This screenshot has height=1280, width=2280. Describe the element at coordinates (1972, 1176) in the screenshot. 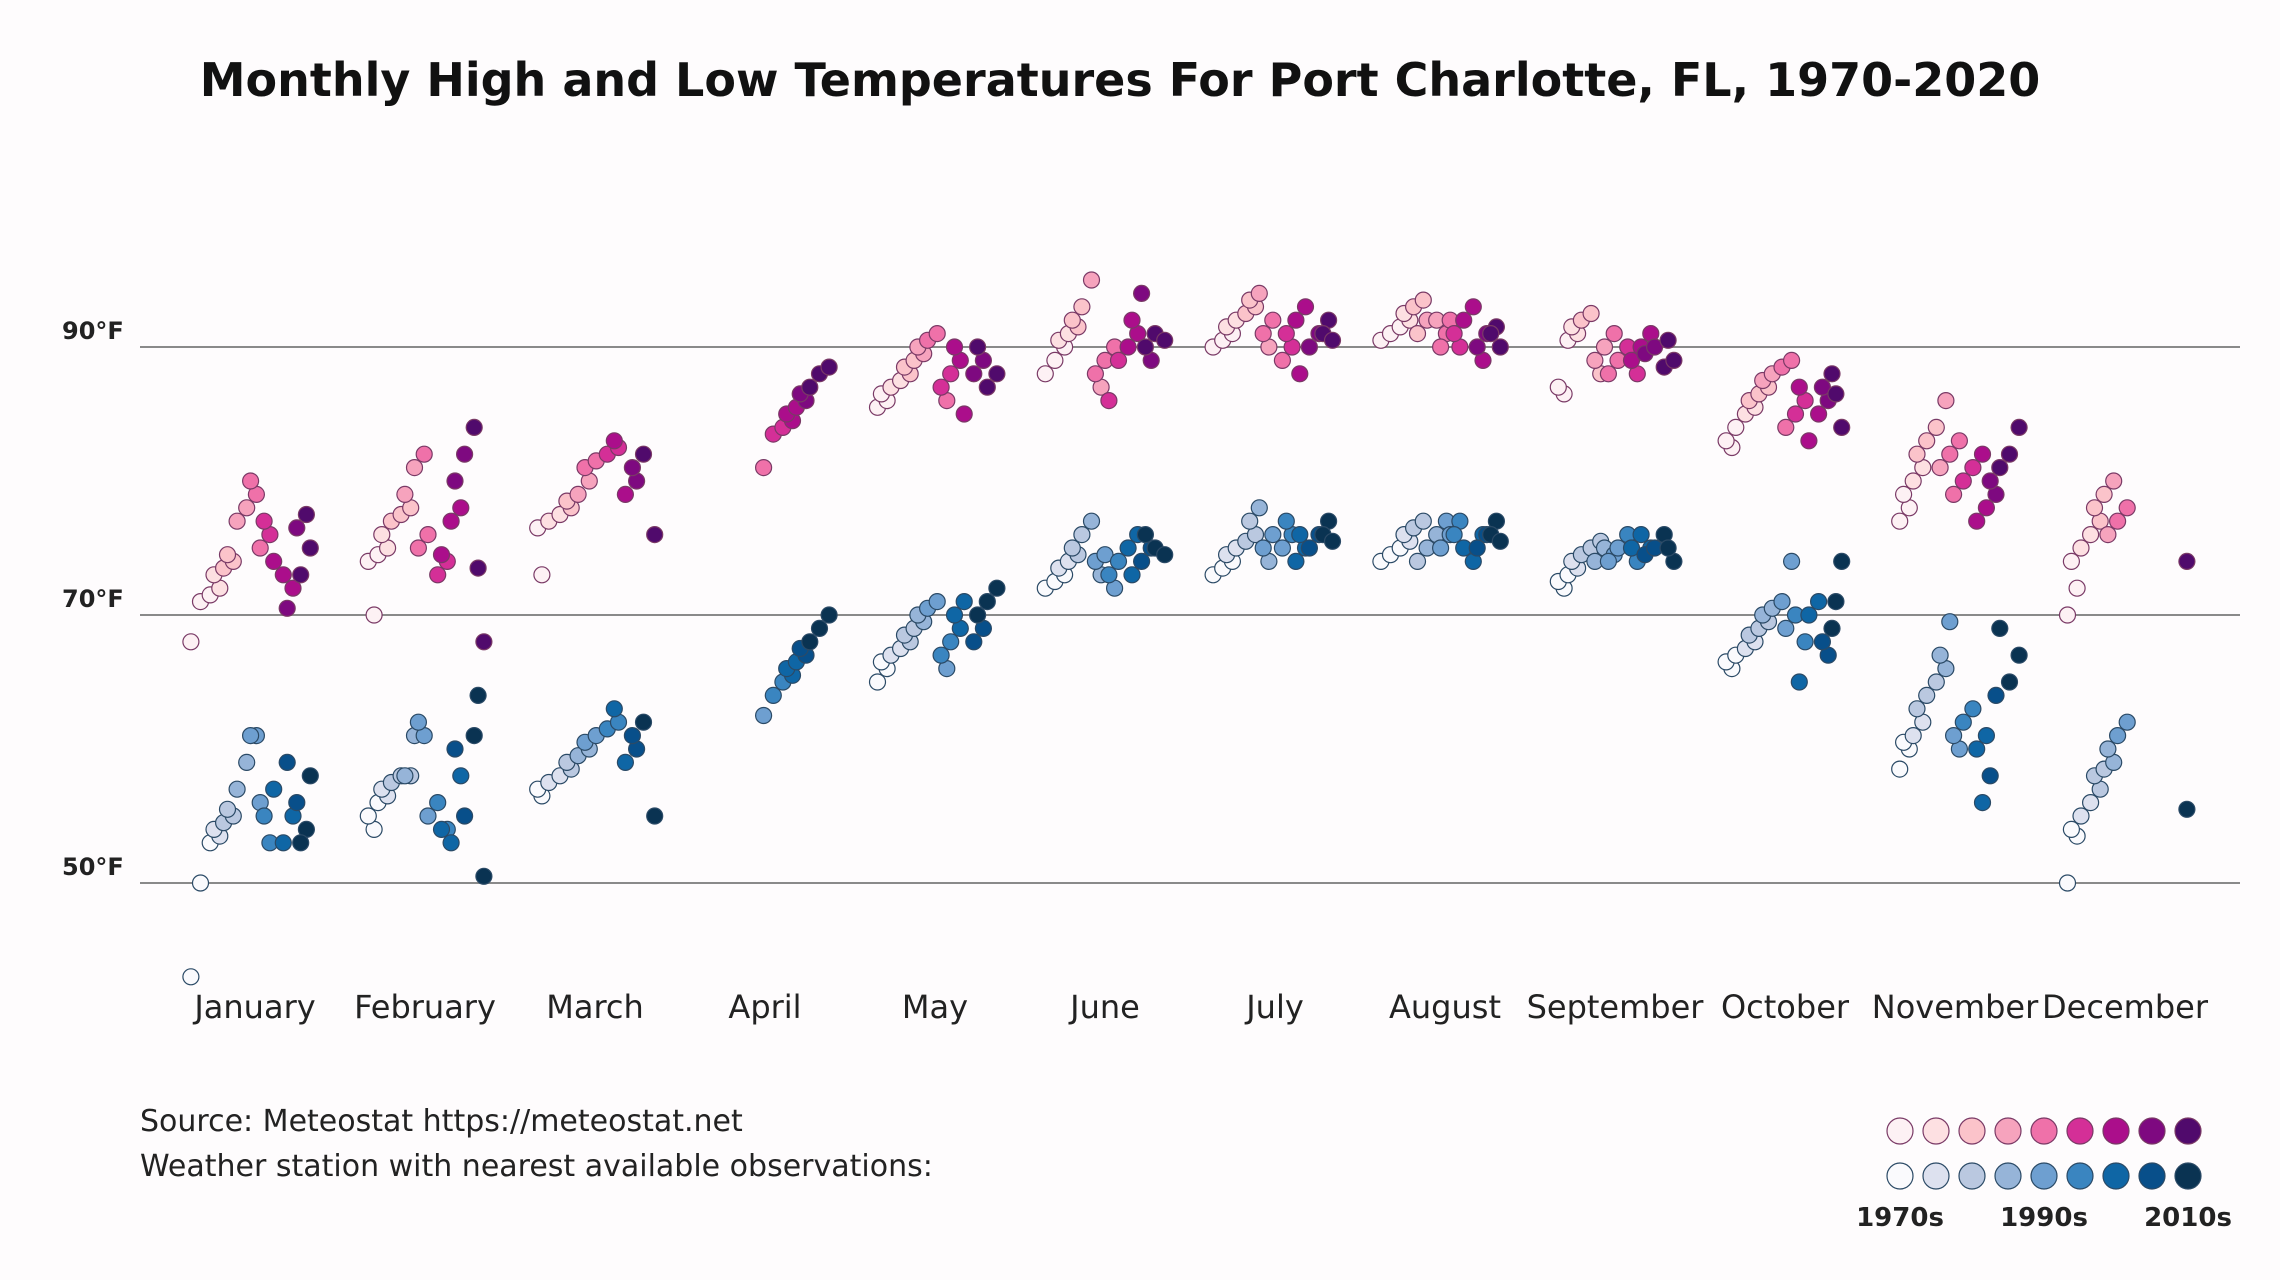

I see `legend-low-swatch` at that location.